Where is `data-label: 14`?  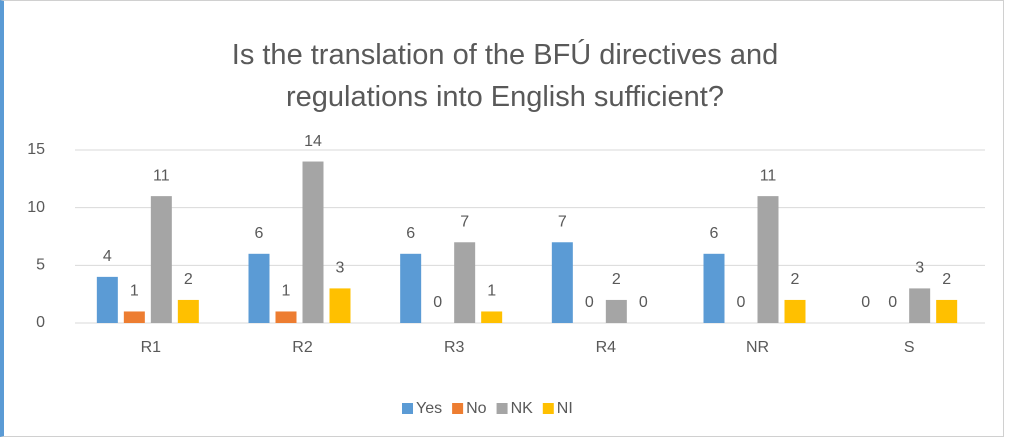
data-label: 14 is located at coordinates (313, 141).